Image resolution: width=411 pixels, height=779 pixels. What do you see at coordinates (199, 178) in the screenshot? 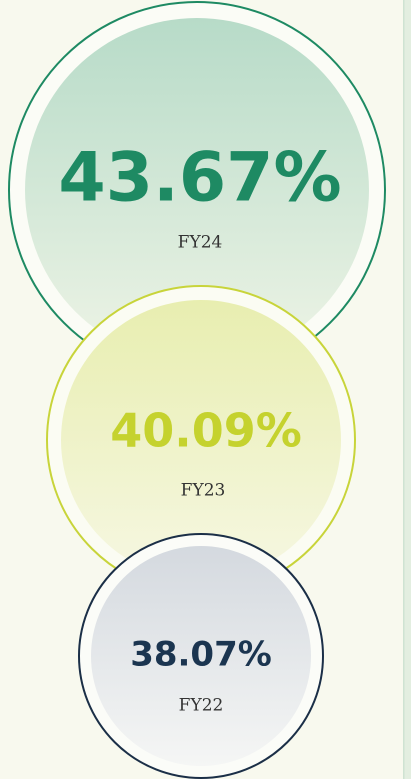
I see `value: 43.67%` at bounding box center [199, 178].